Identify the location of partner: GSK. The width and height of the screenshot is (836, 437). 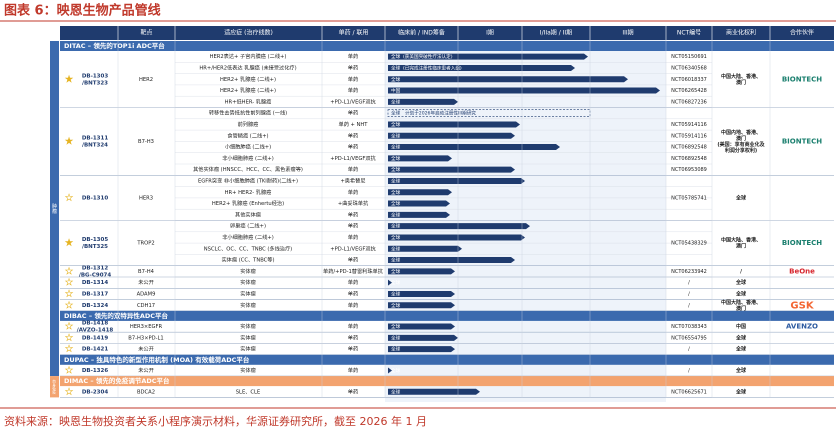
(802, 305).